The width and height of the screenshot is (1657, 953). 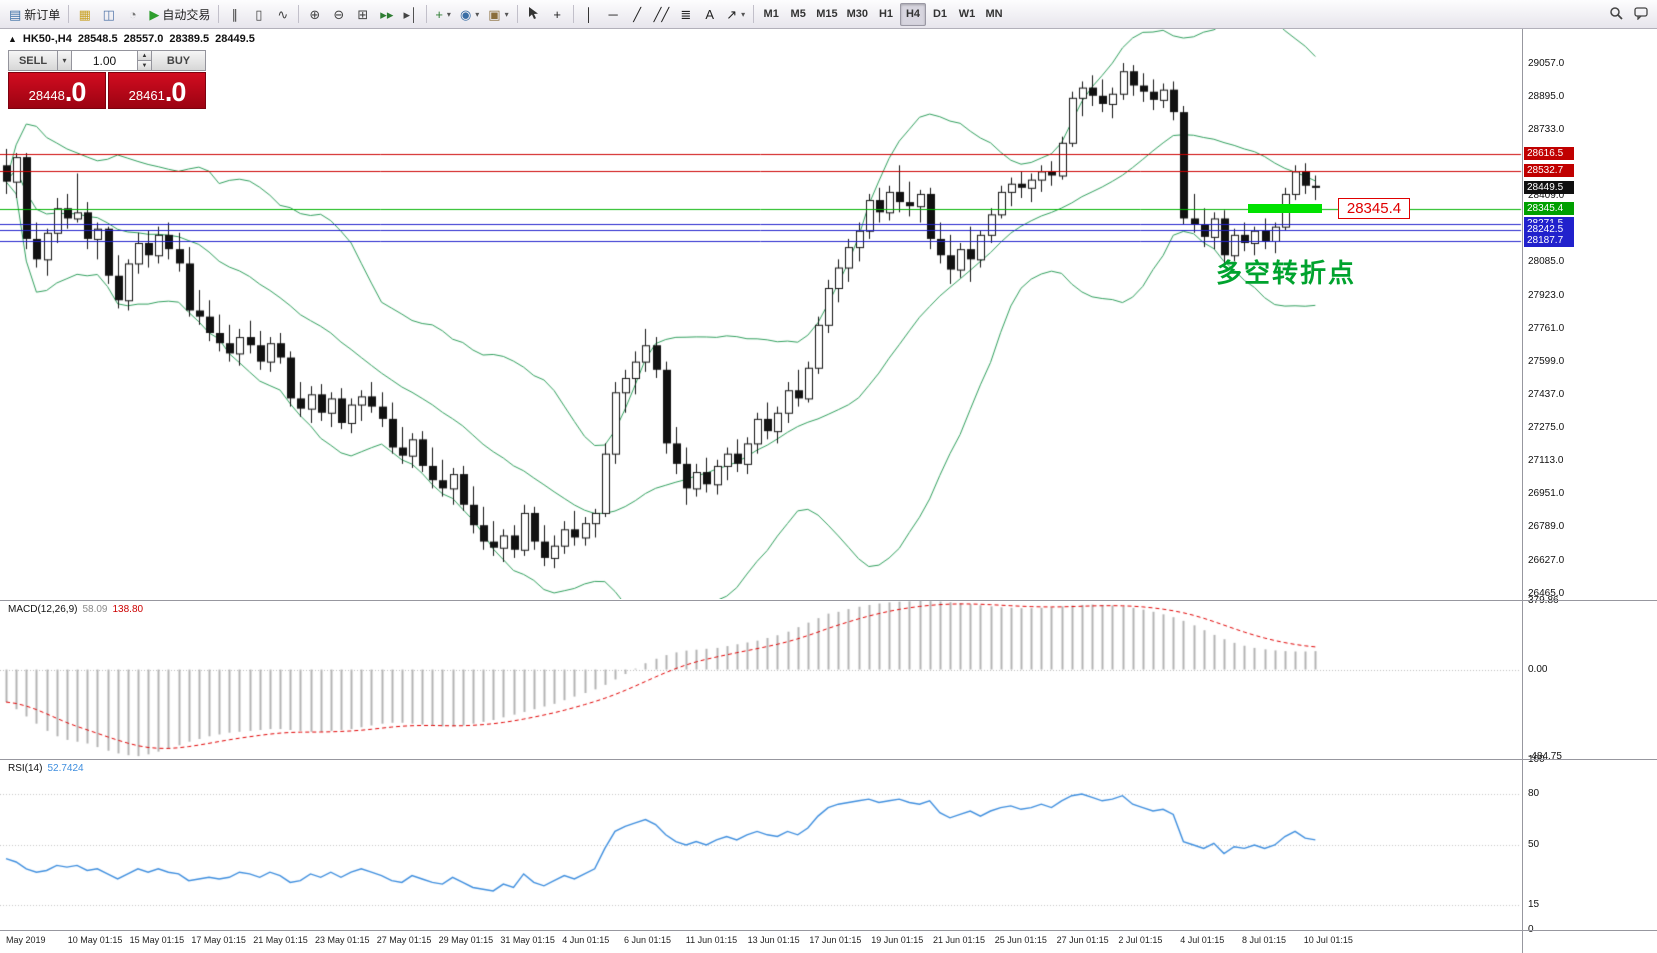 What do you see at coordinates (637, 14) in the screenshot?
I see `trendline-button: ╱` at bounding box center [637, 14].